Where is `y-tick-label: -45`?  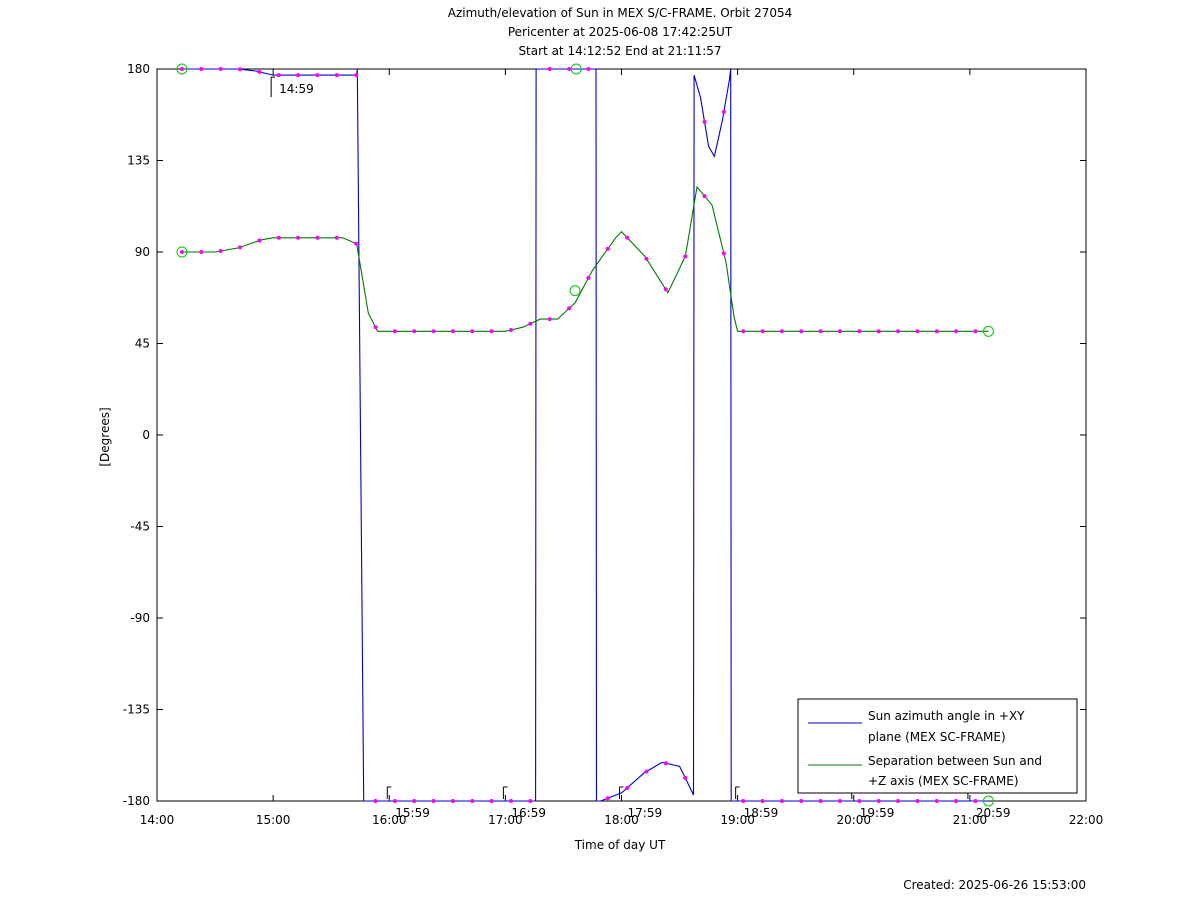 y-tick-label: -45 is located at coordinates (140, 527).